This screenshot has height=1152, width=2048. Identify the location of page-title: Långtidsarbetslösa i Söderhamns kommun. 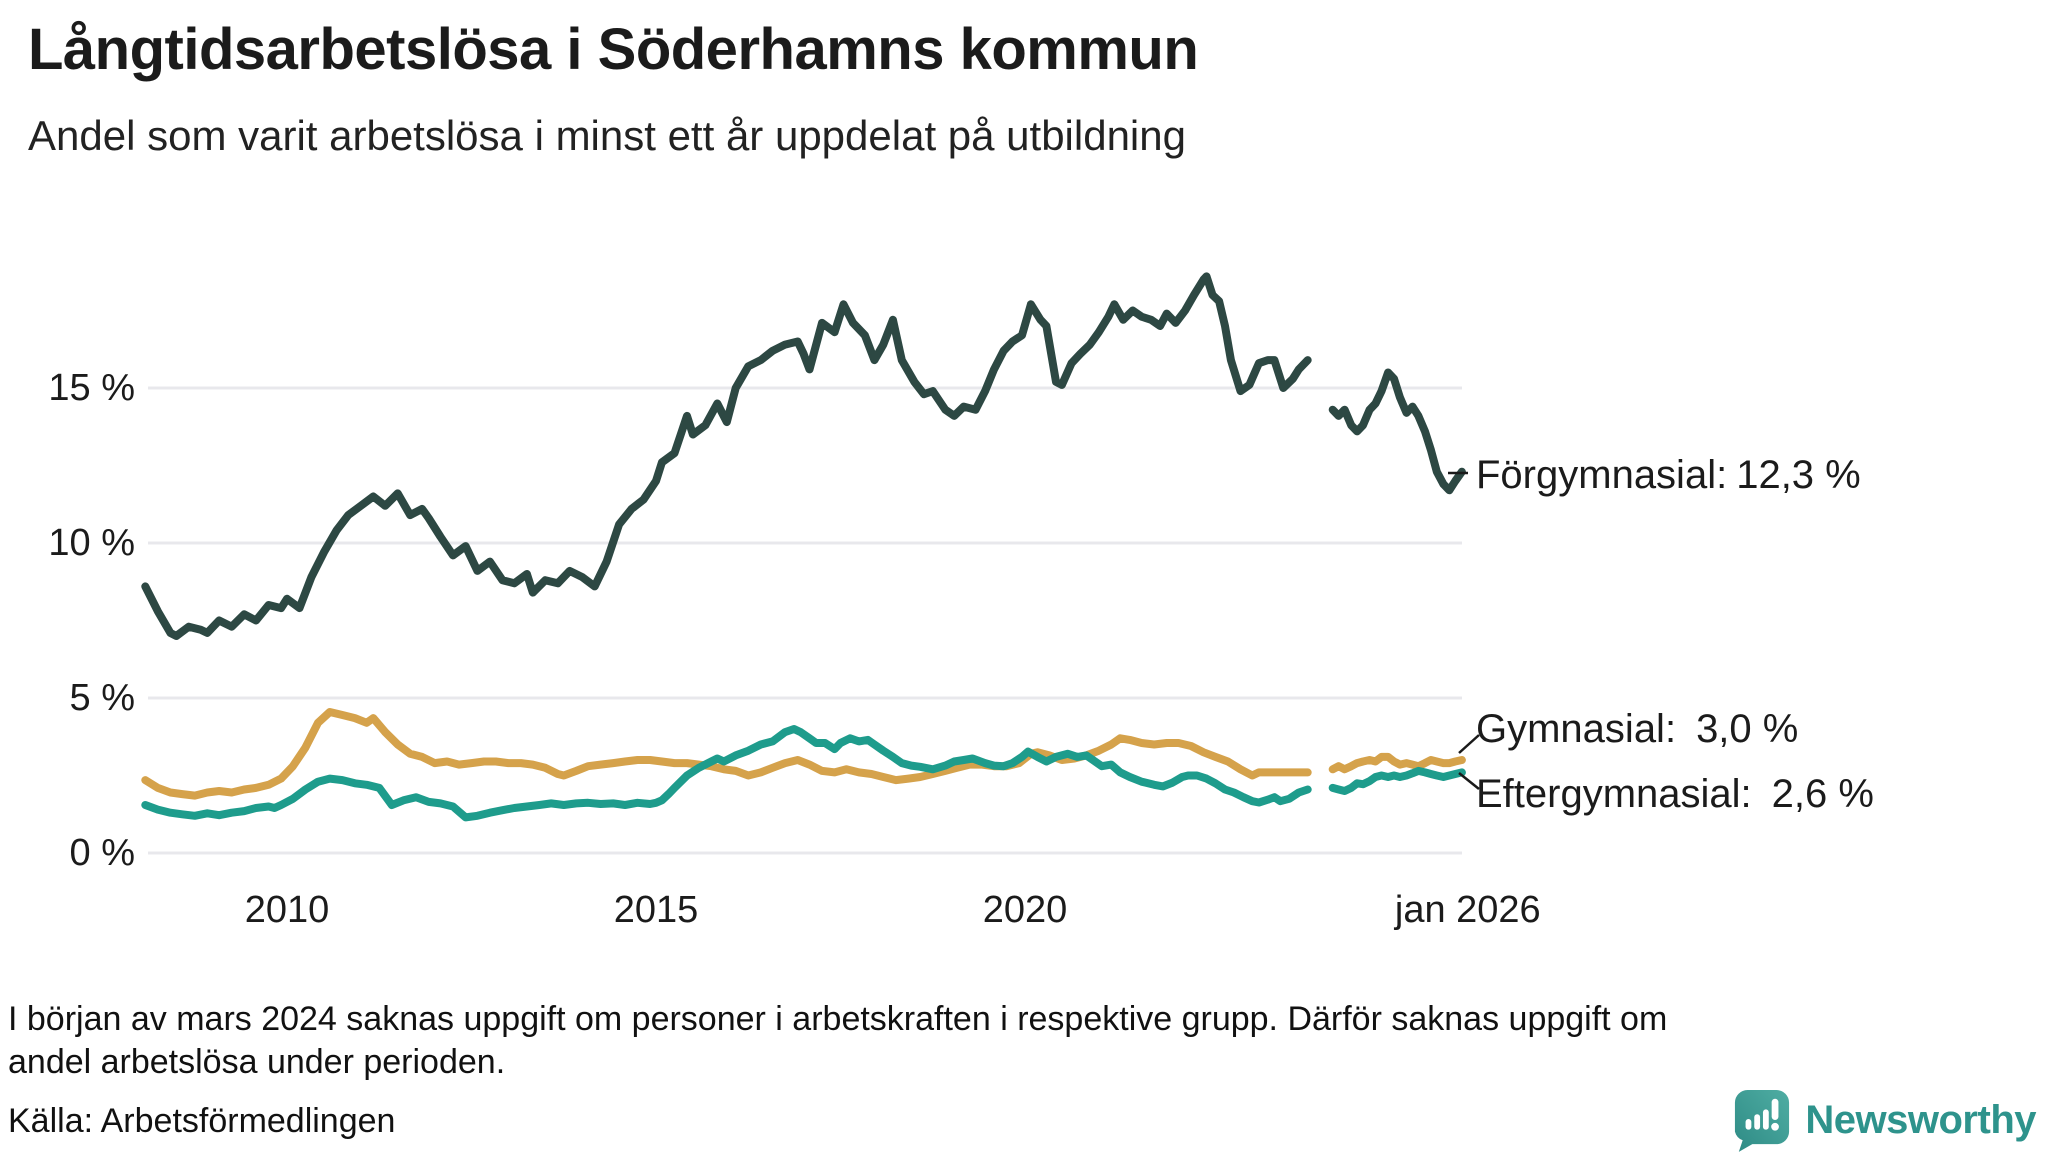
(613, 49).